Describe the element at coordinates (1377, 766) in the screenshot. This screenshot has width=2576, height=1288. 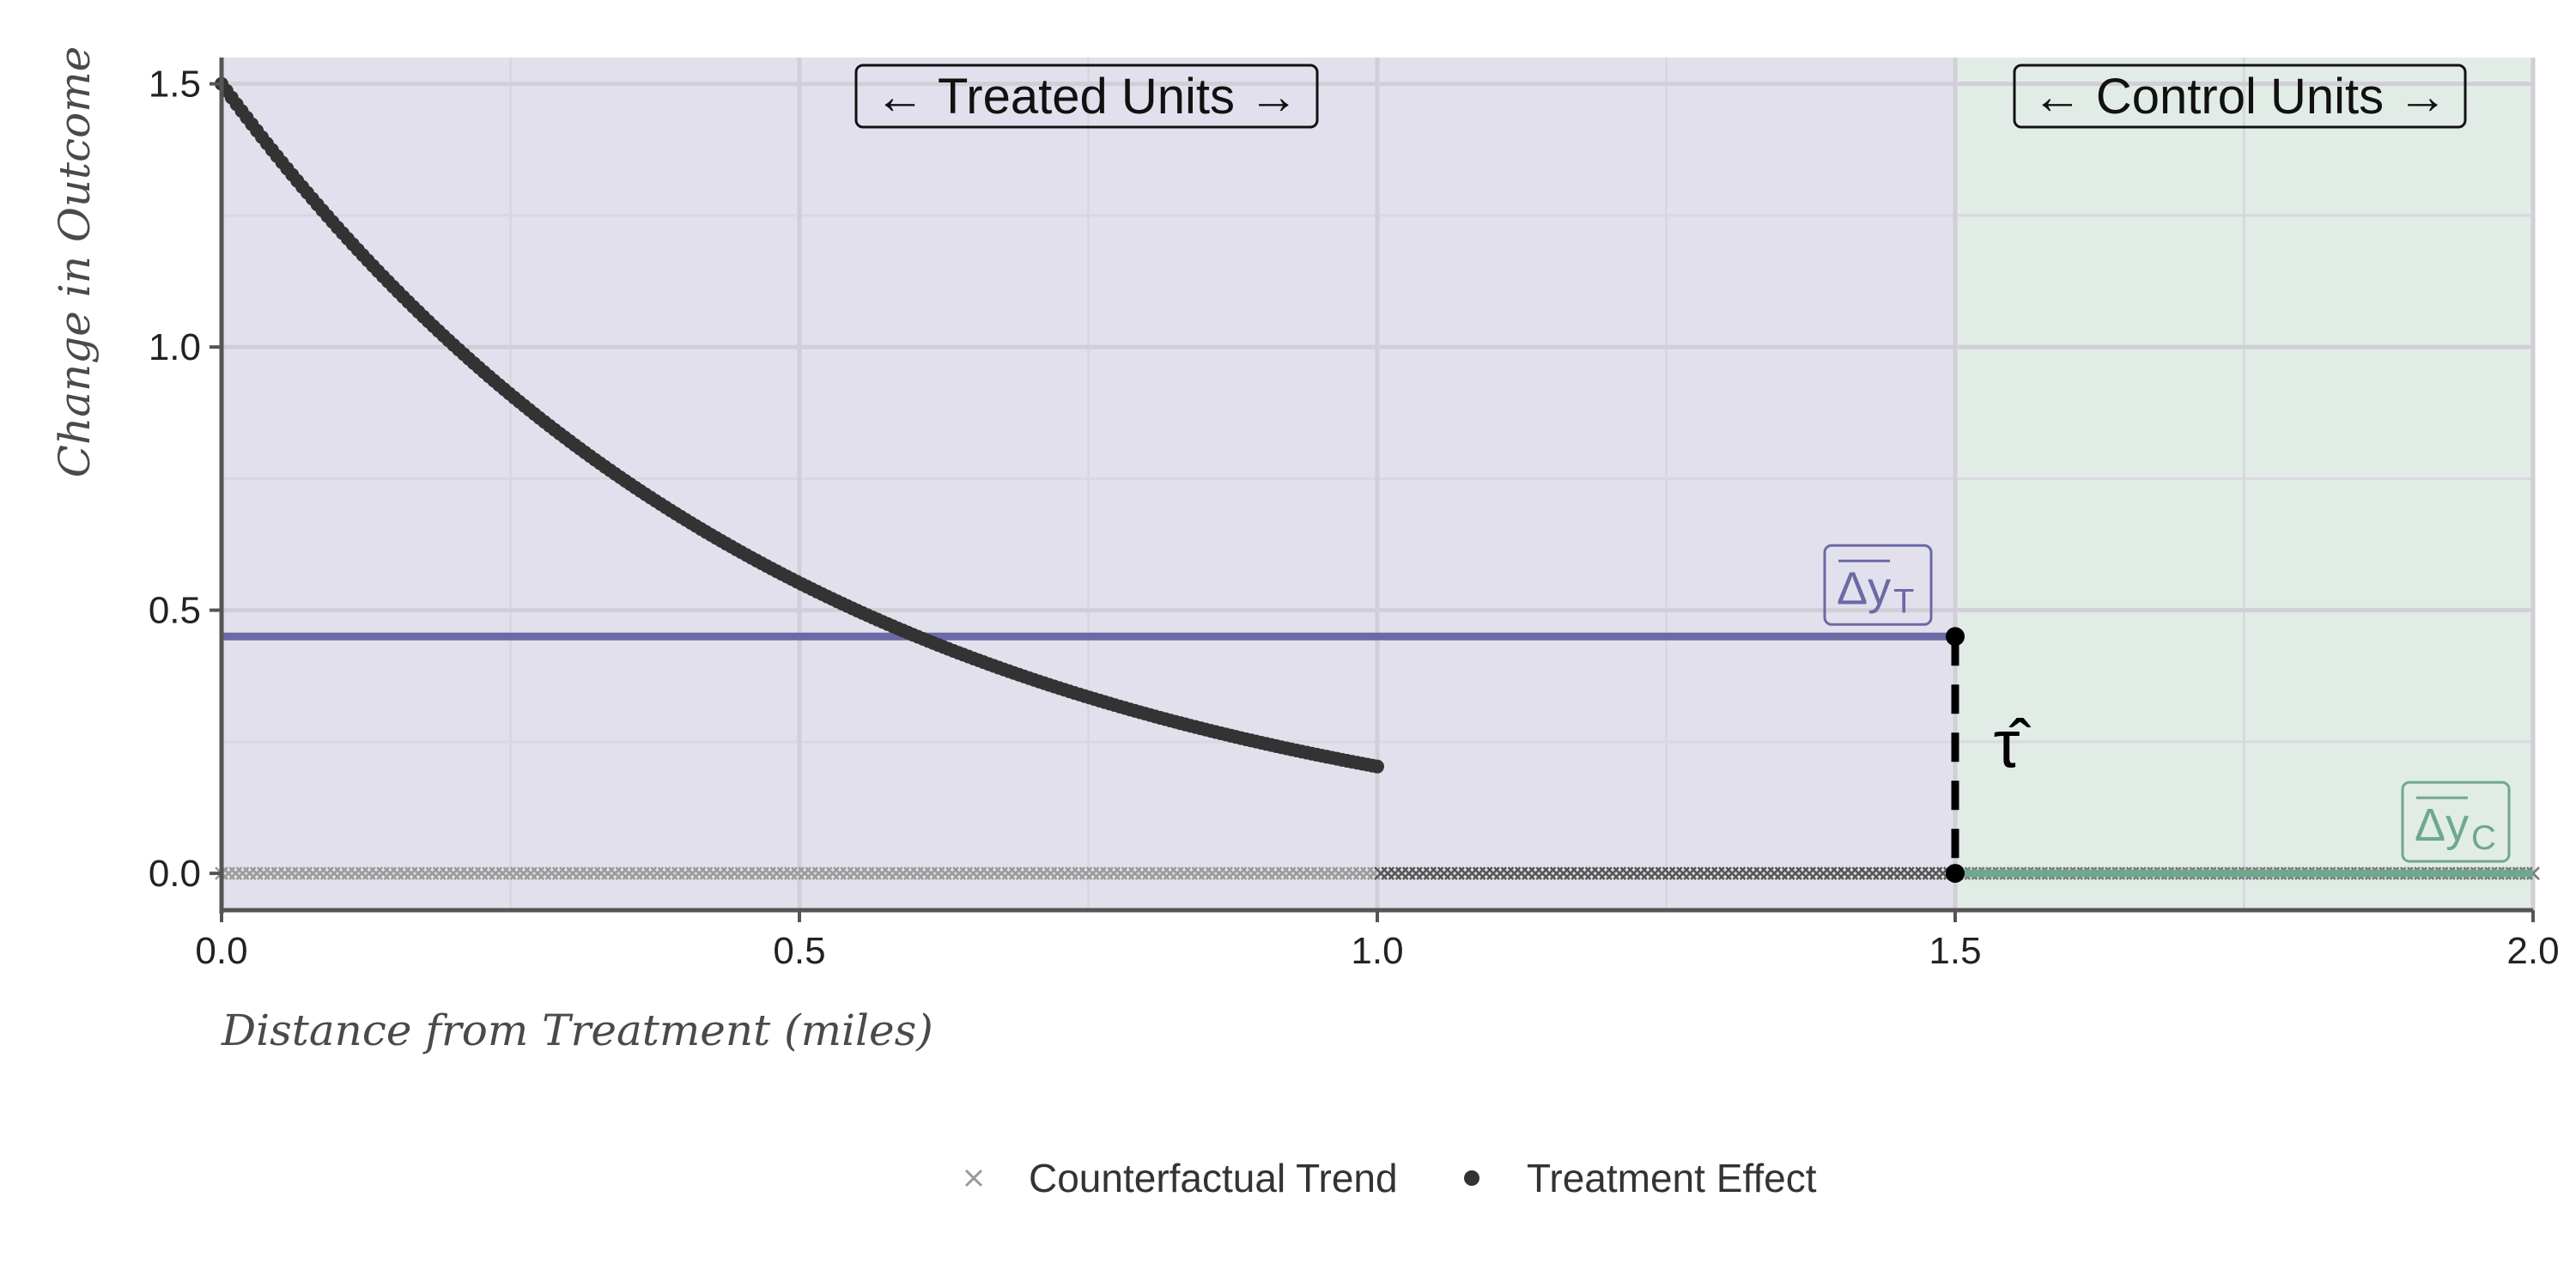
I see `treatment-effect-point` at that location.